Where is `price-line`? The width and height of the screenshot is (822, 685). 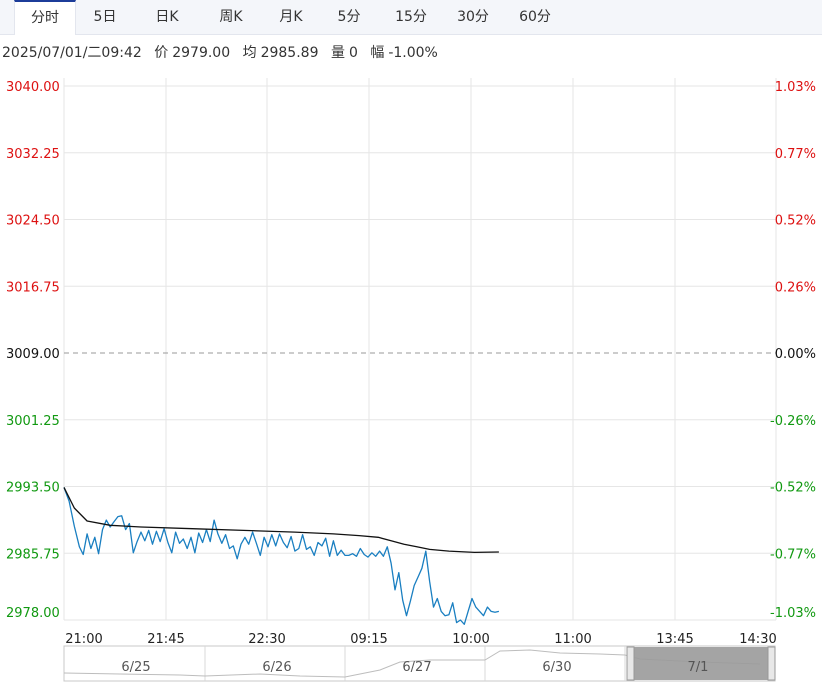
price-line is located at coordinates (281, 556).